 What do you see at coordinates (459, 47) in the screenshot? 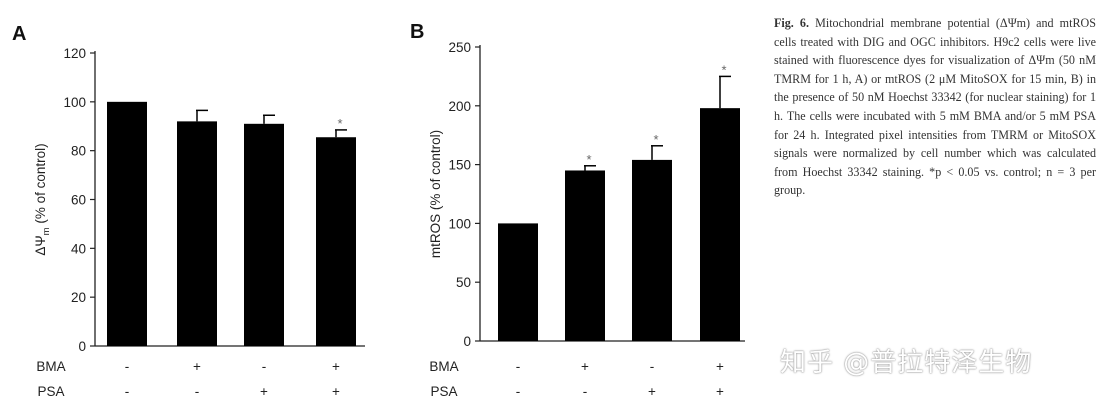
I see `panel-b-y-tick-label: 250` at bounding box center [459, 47].